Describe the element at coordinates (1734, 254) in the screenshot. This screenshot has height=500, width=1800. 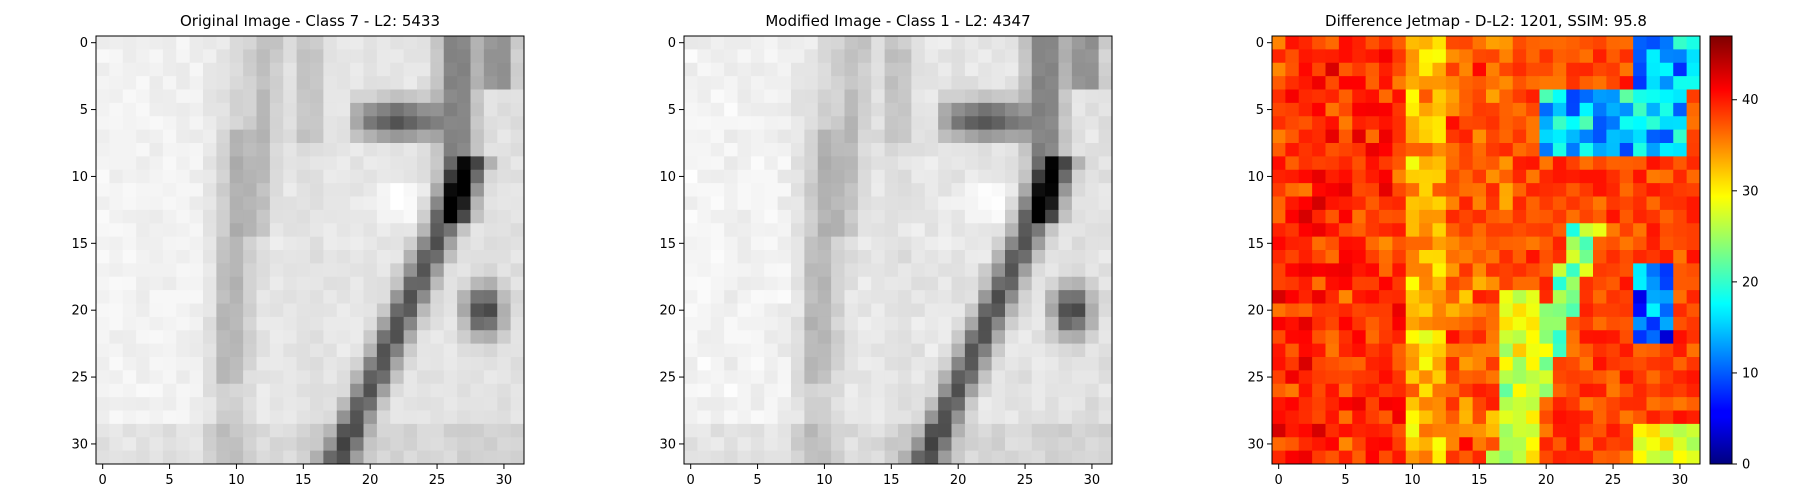
I see `colorbar: 0 10 20 30 40` at that location.